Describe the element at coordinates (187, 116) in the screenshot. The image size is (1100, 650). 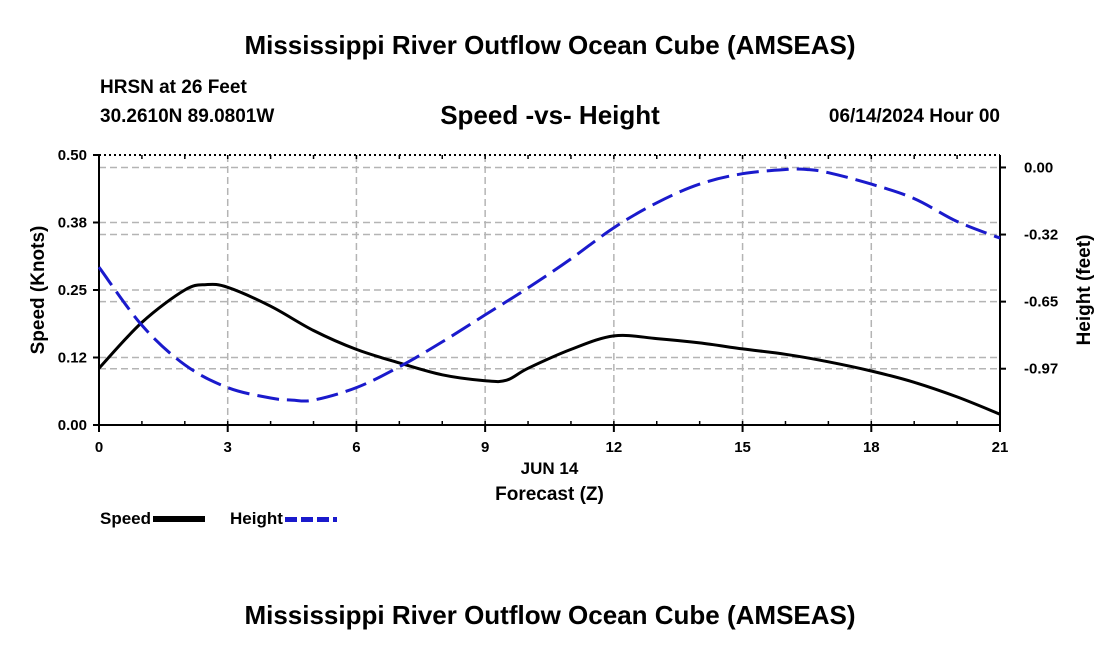
I see `coordinates-label: 30.2610N 89.0801W` at that location.